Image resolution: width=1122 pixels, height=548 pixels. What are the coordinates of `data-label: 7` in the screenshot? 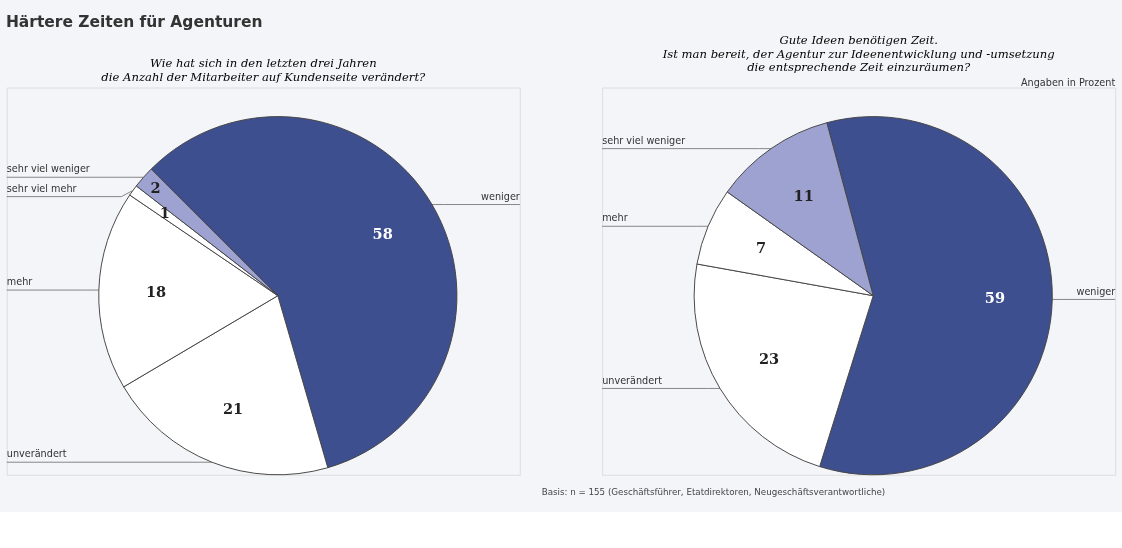 It's located at (760, 248).